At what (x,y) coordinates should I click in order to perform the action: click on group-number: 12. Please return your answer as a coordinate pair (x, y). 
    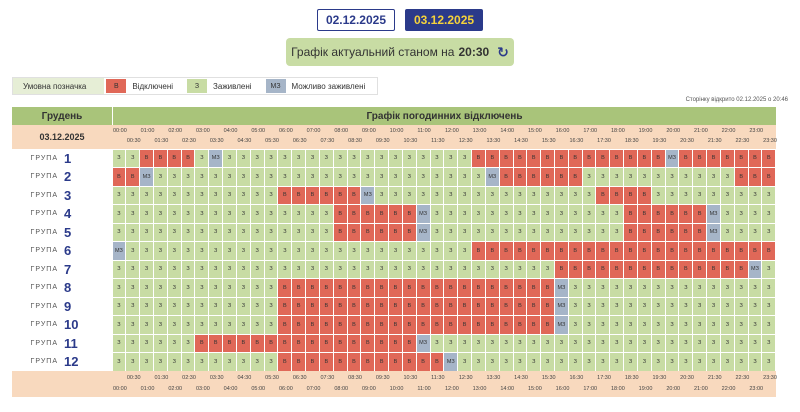
    Looking at the image, I should click on (71, 362).